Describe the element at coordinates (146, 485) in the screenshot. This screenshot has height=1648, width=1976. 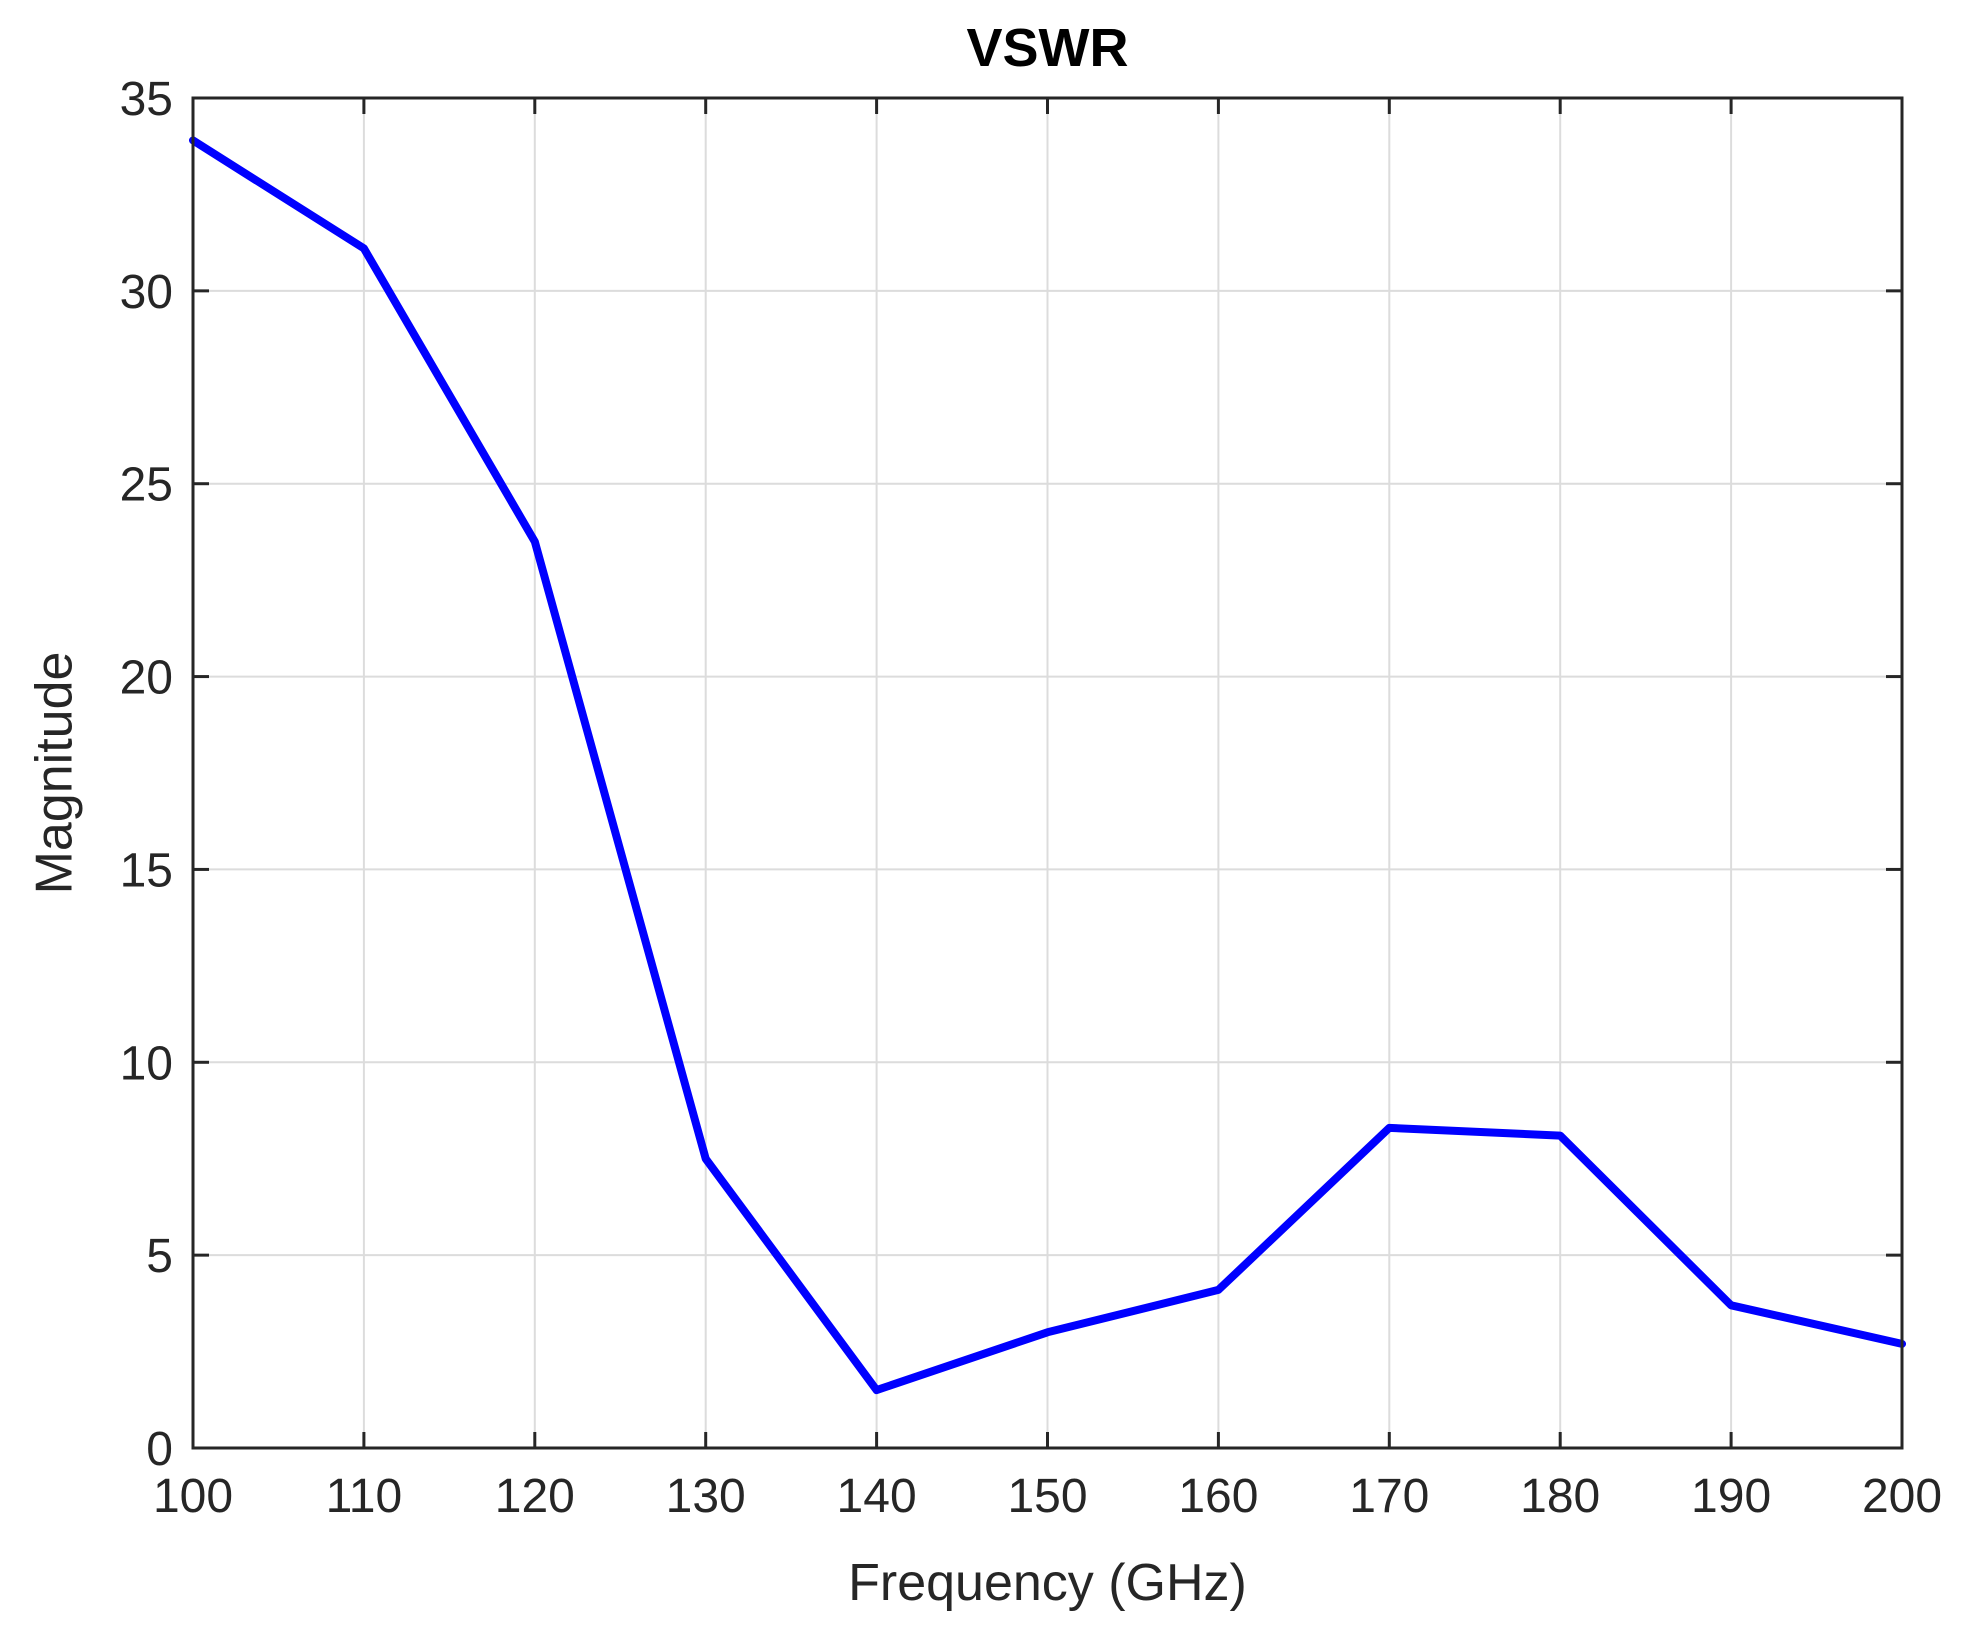
I see `y-tick-label: 25` at that location.